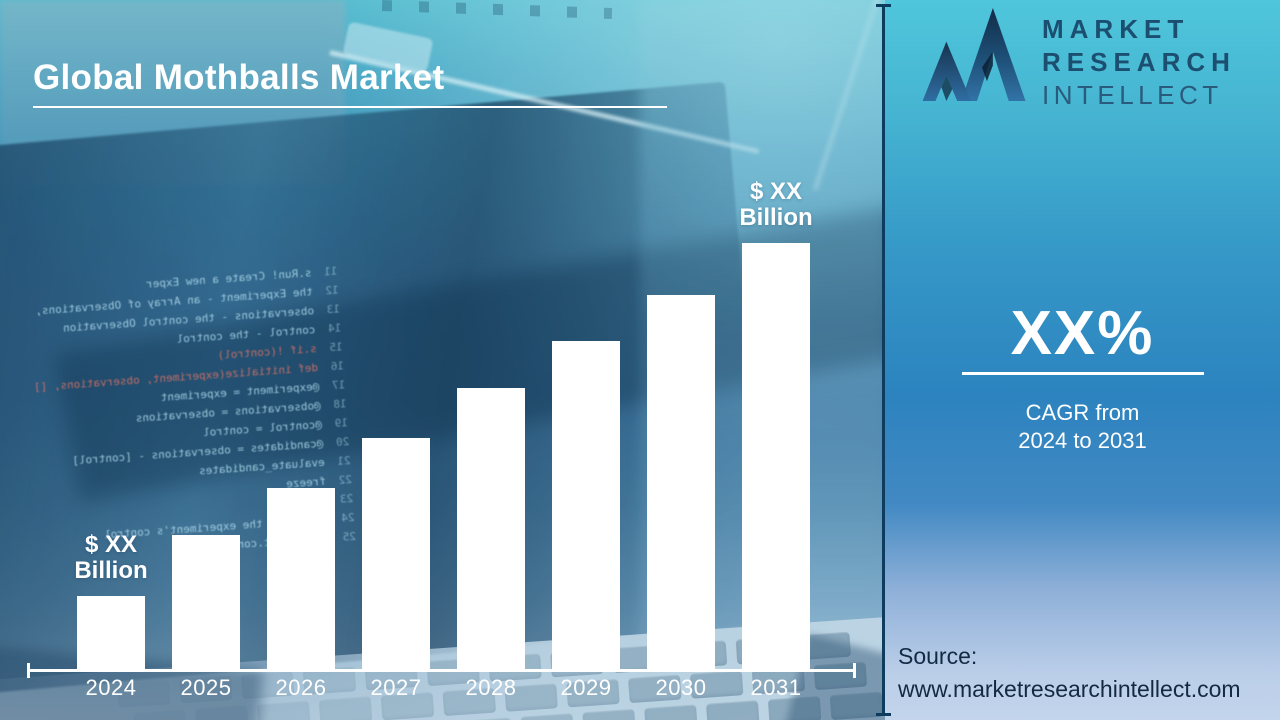  Describe the element at coordinates (1082, 333) in the screenshot. I see `cagr-value: XX%` at that location.